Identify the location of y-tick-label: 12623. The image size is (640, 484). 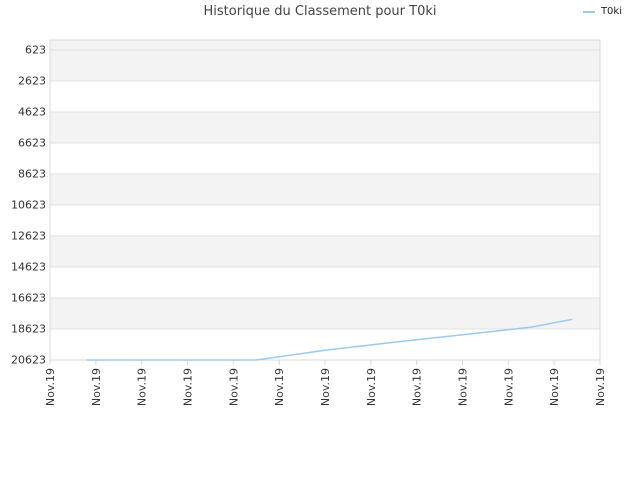
(28, 236).